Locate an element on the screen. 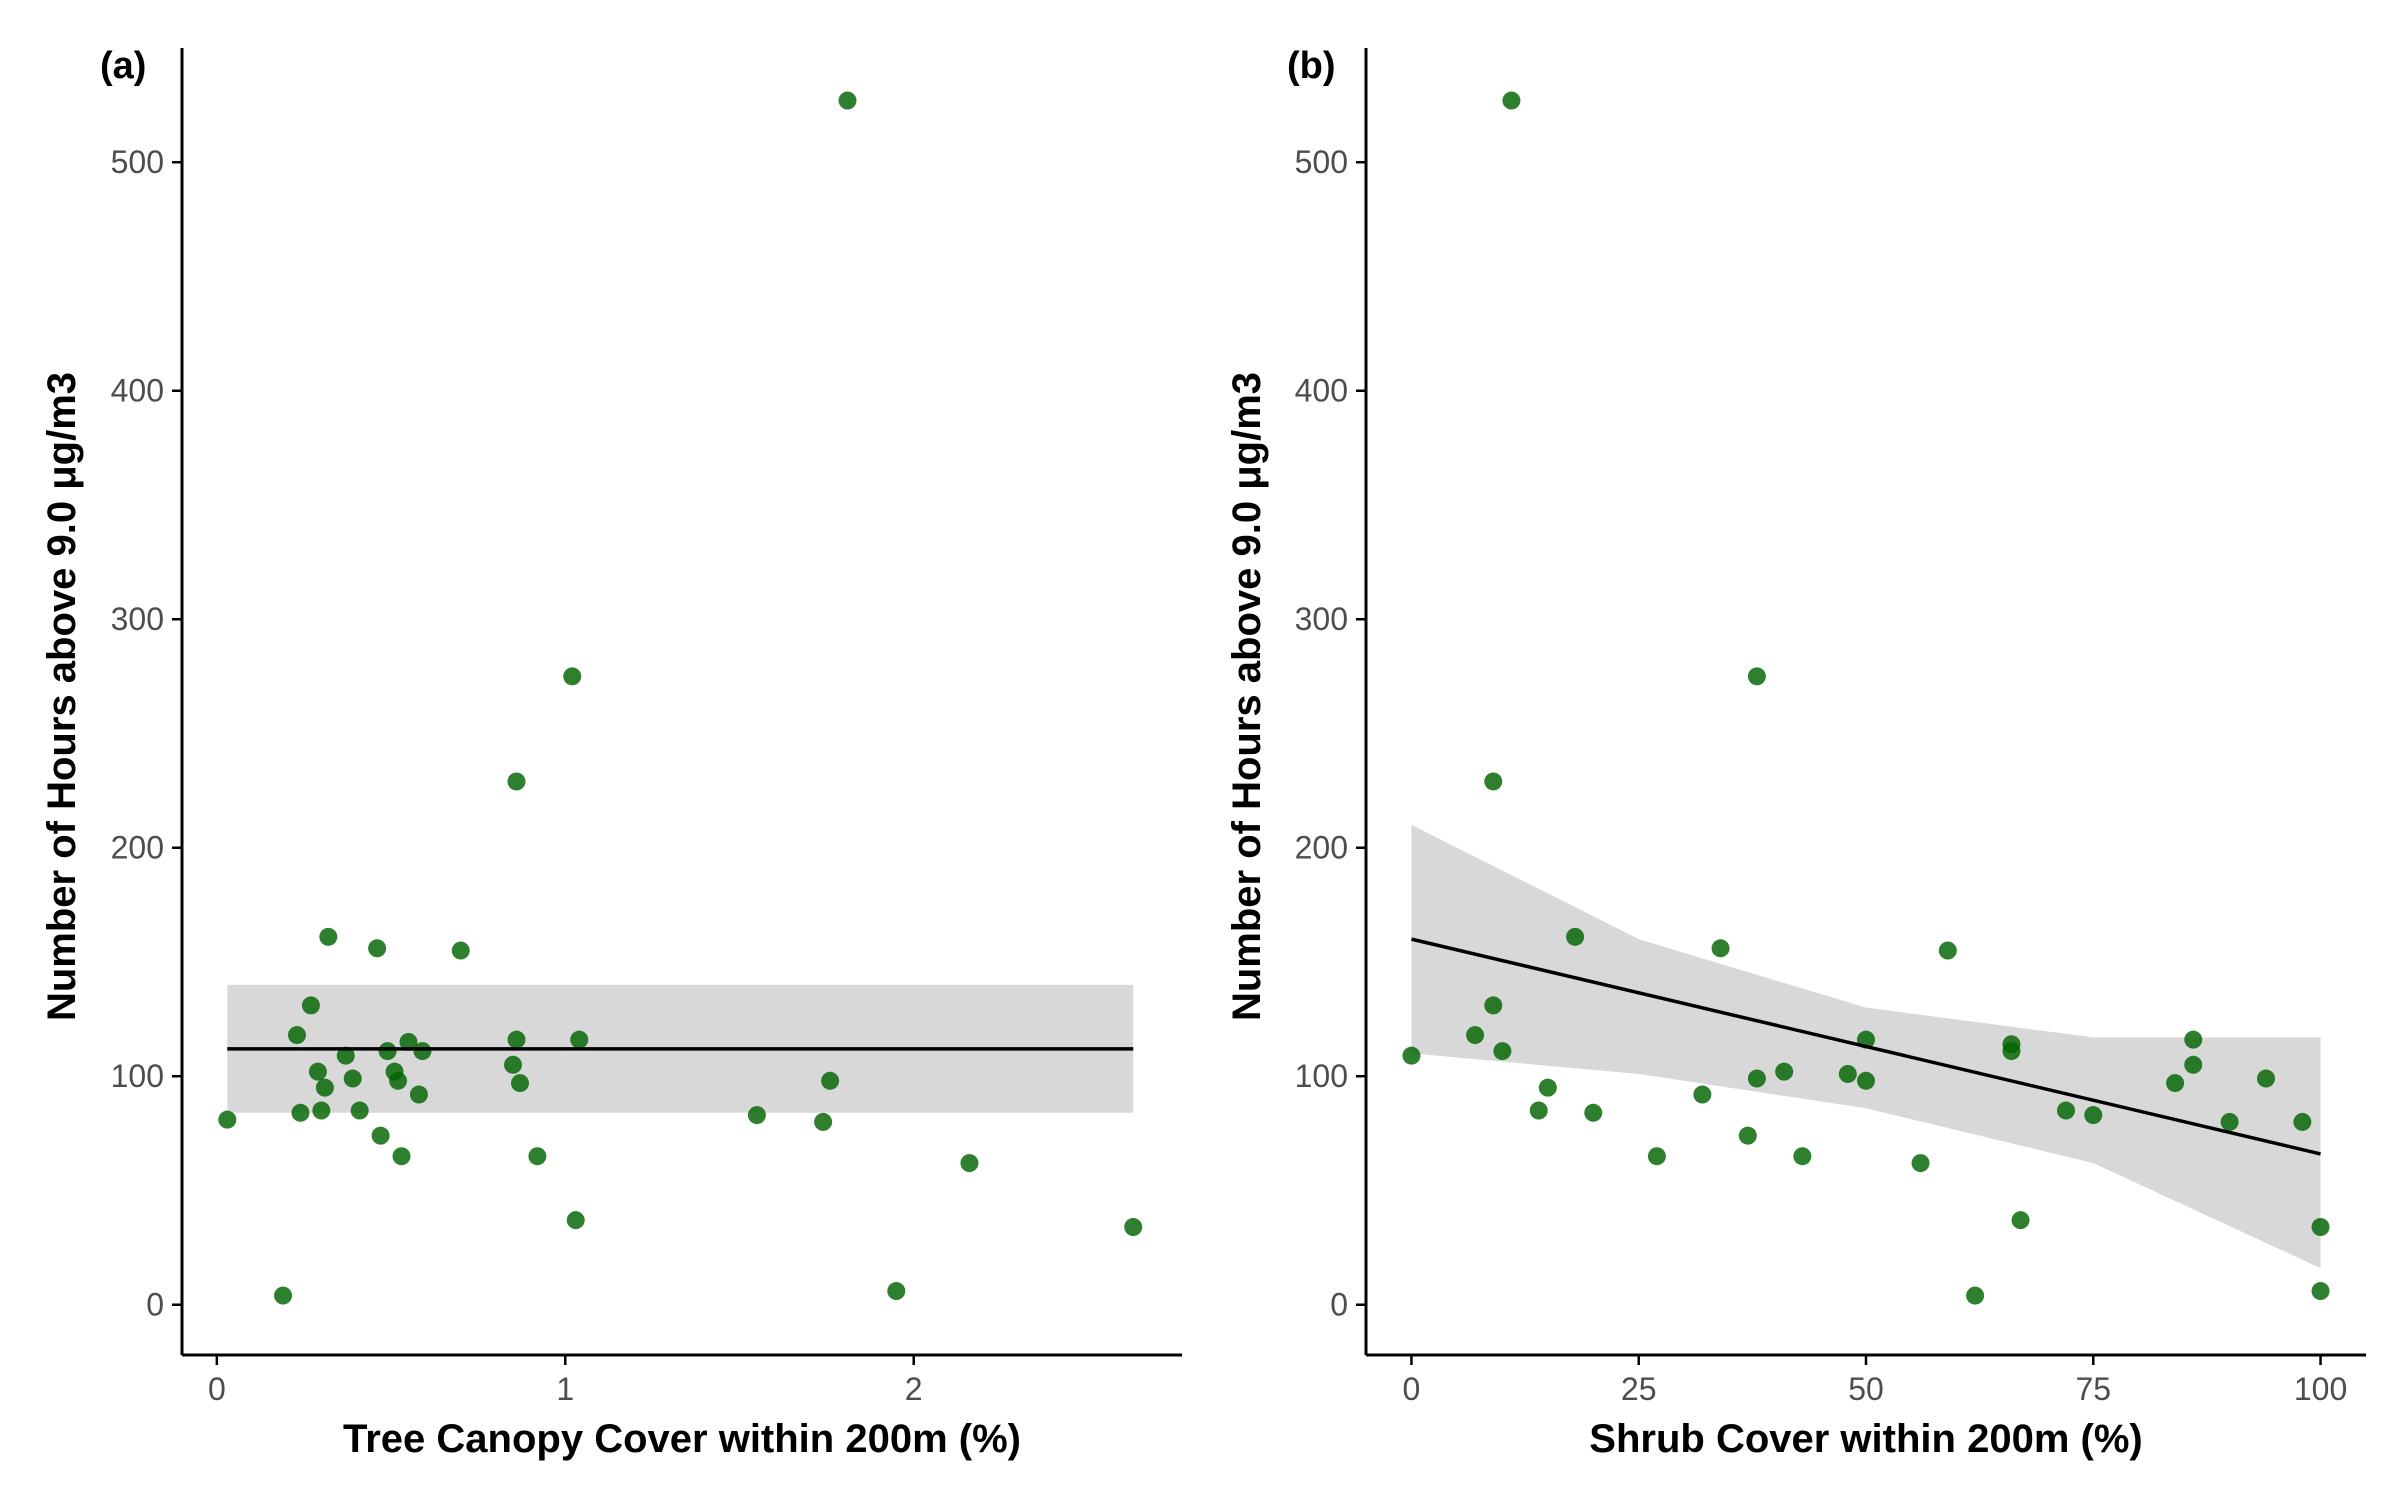 The height and width of the screenshot is (1500, 2400). regression-line is located at coordinates (1866, 1046).